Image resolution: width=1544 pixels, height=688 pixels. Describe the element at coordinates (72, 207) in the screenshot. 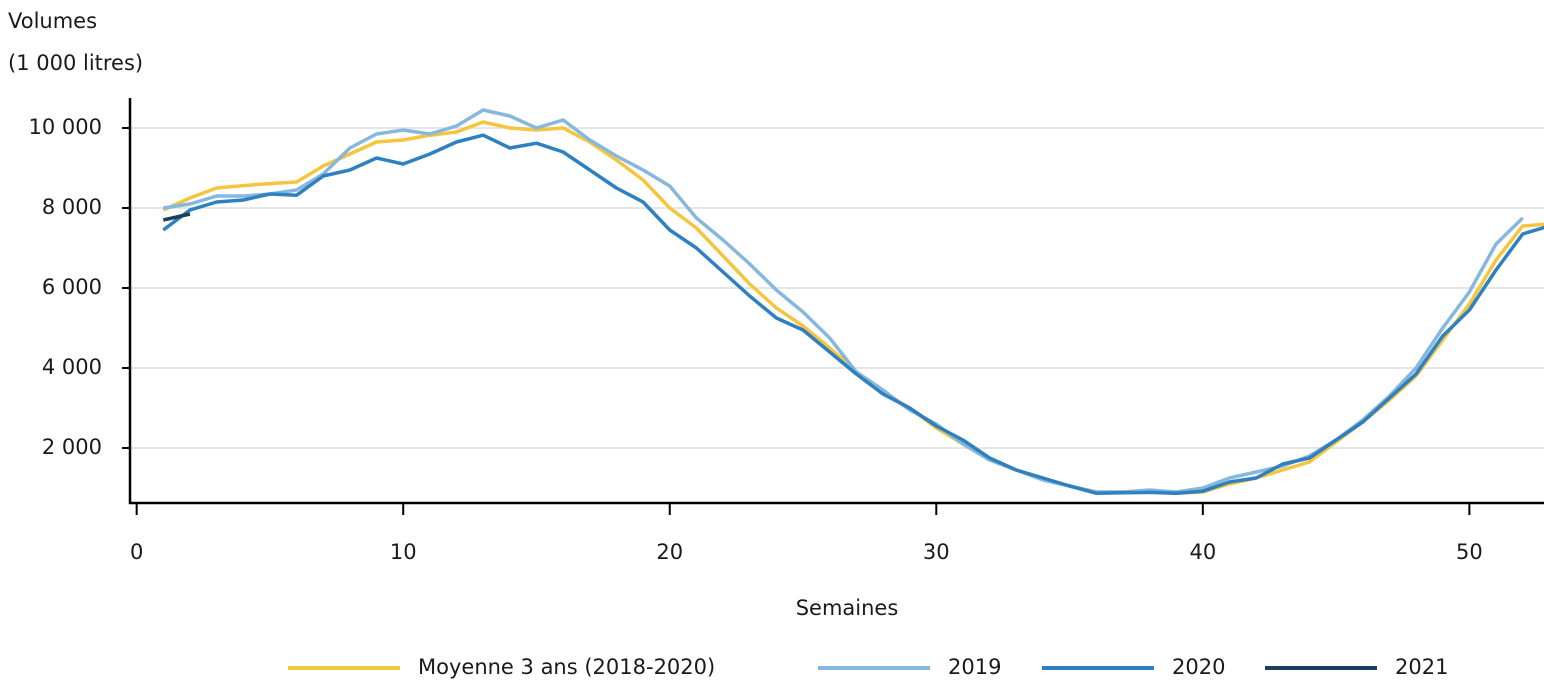

I see `y-tick-label: 8 000` at that location.